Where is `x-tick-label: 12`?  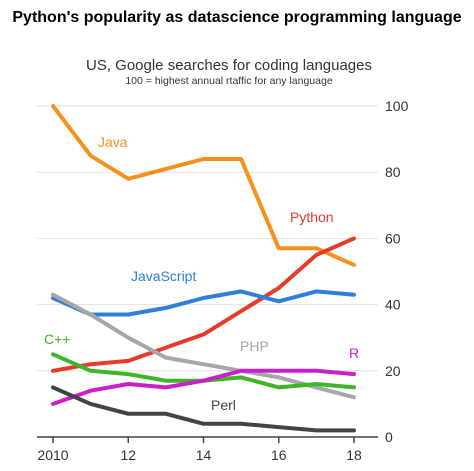 x-tick-label: 12 is located at coordinates (128, 455).